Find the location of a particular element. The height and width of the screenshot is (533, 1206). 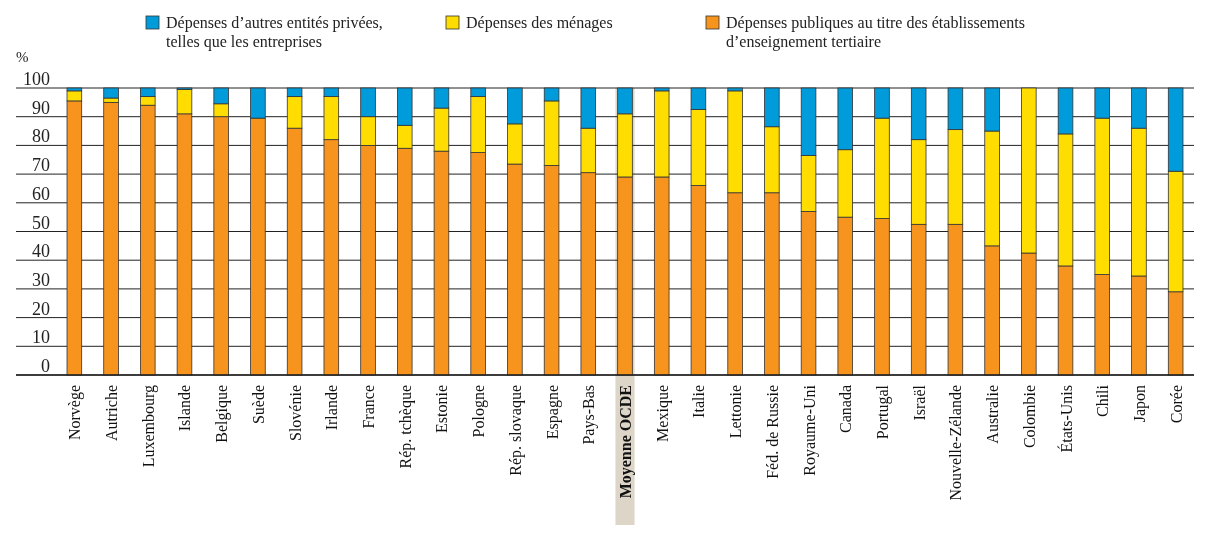

y-tick-label: 0 is located at coordinates (45, 366).